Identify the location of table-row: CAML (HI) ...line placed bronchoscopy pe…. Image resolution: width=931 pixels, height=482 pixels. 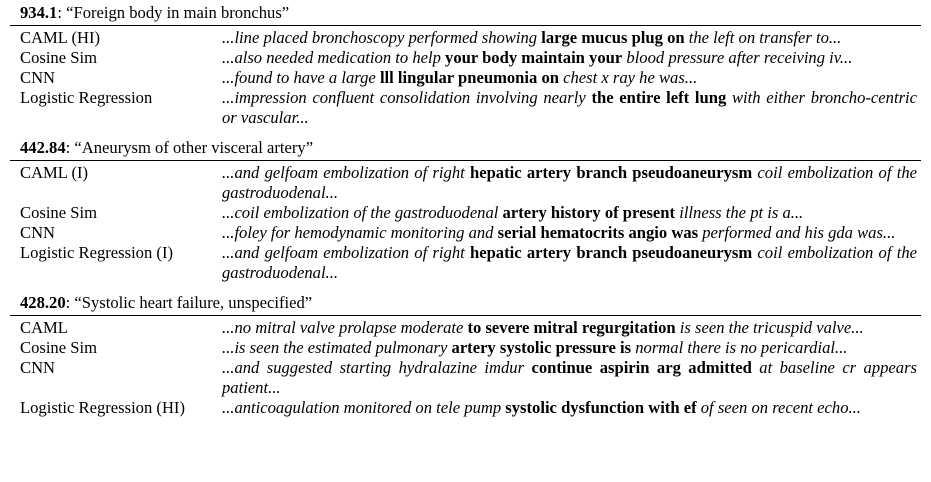
(465, 38).